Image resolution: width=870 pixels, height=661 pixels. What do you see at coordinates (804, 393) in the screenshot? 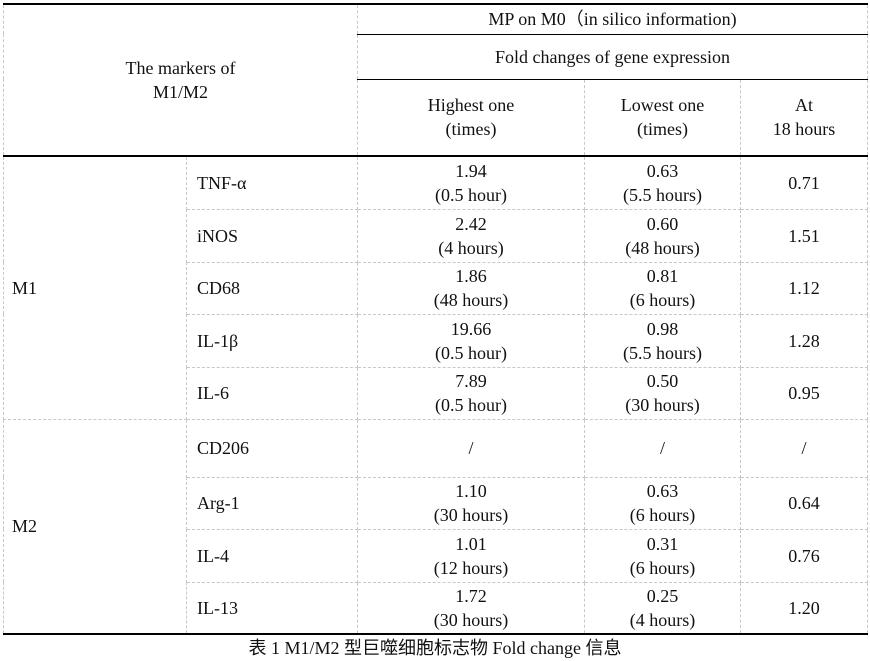
I see `at18-value: 0.95` at bounding box center [804, 393].